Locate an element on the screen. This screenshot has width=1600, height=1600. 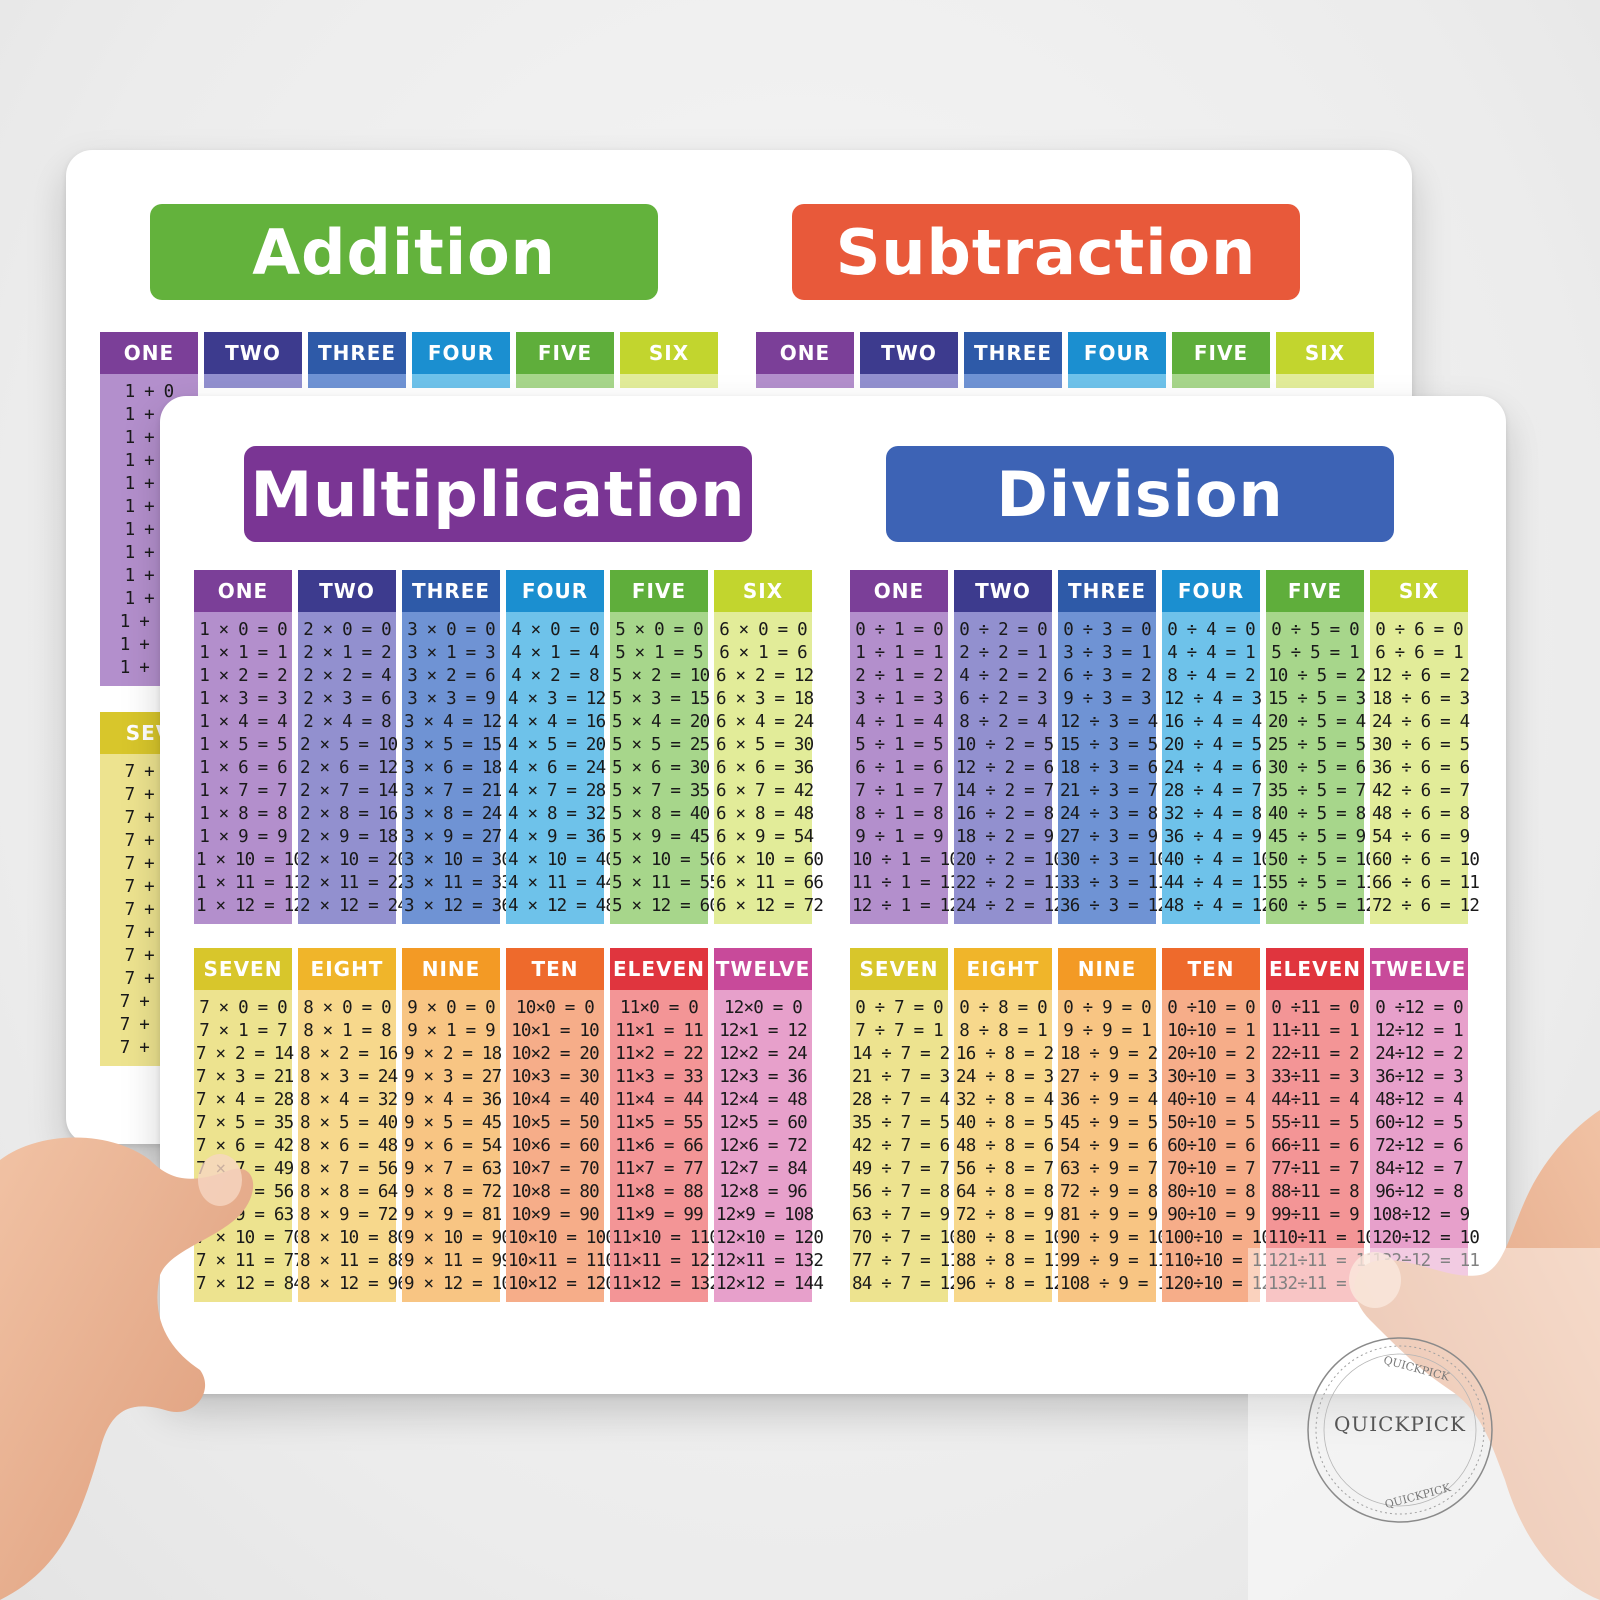
table-row: 1 × 8 = 8 is located at coordinates (243, 814).